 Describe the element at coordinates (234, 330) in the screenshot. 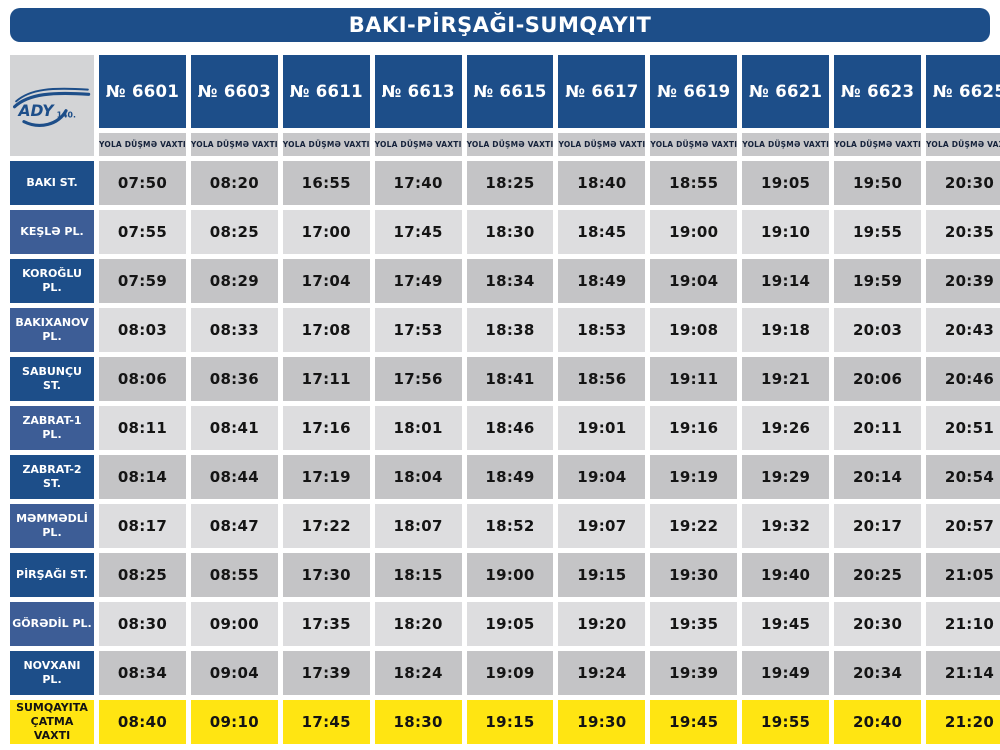

I see `time-cell: 08:33` at that location.